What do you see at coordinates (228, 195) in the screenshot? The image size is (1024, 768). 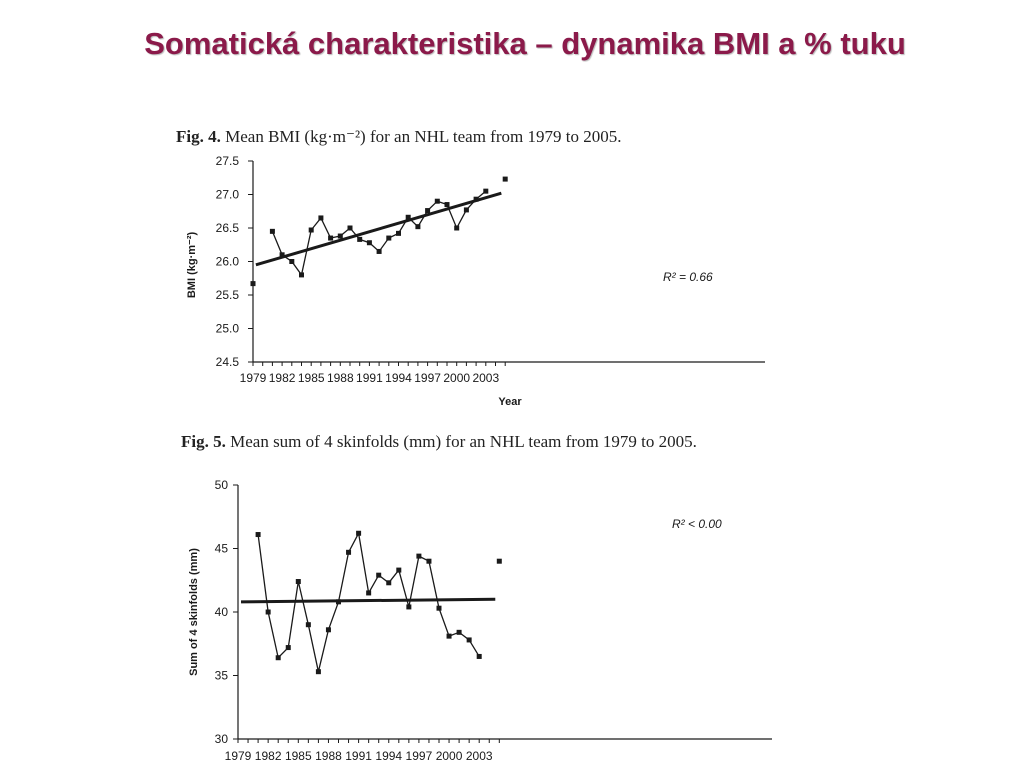 I see `fig4-y-tick-label: 27.0` at bounding box center [228, 195].